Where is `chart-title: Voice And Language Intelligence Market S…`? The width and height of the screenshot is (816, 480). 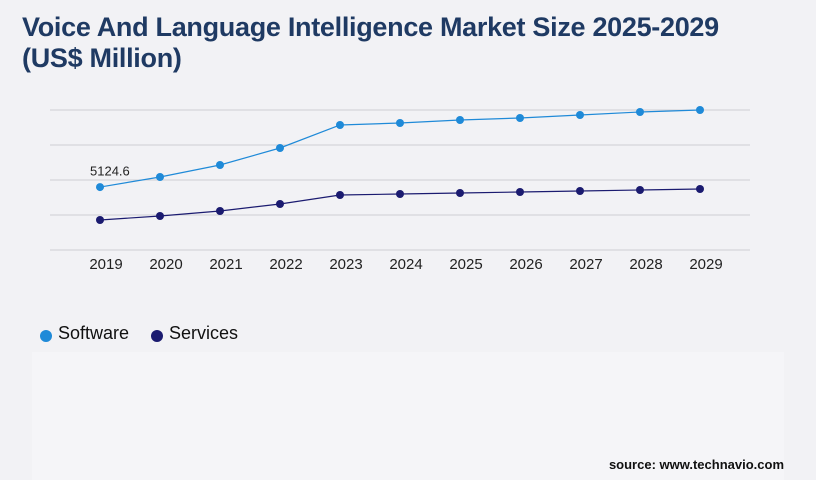
chart-title: Voice And Language Intelligence Market S… is located at coordinates (370, 42).